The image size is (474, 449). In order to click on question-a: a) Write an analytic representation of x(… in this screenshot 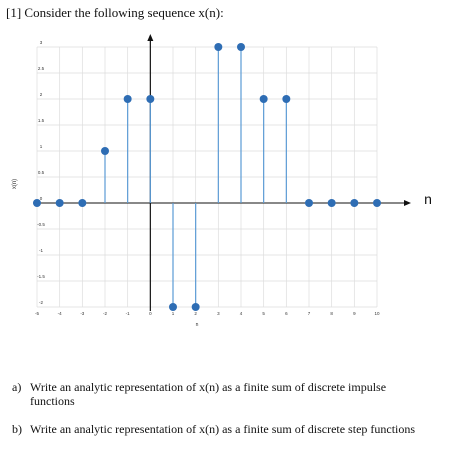, I will do `click(222, 394)`.